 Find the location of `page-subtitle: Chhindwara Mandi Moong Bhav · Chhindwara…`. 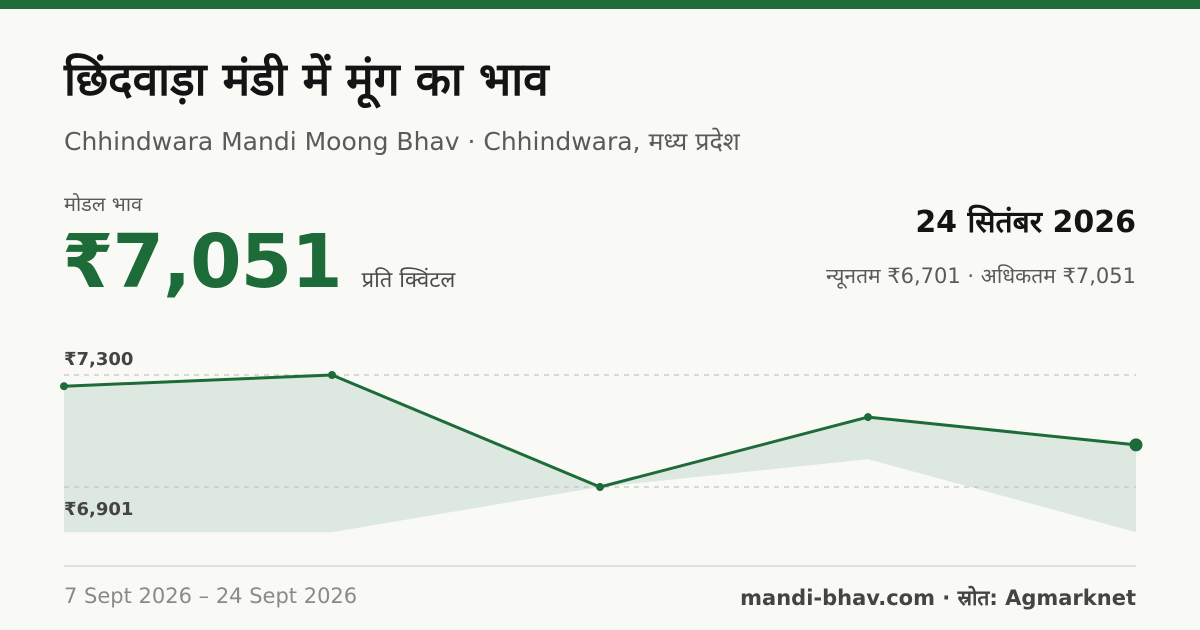

page-subtitle: Chhindwara Mandi Moong Bhav · Chhindwara… is located at coordinates (402, 141).